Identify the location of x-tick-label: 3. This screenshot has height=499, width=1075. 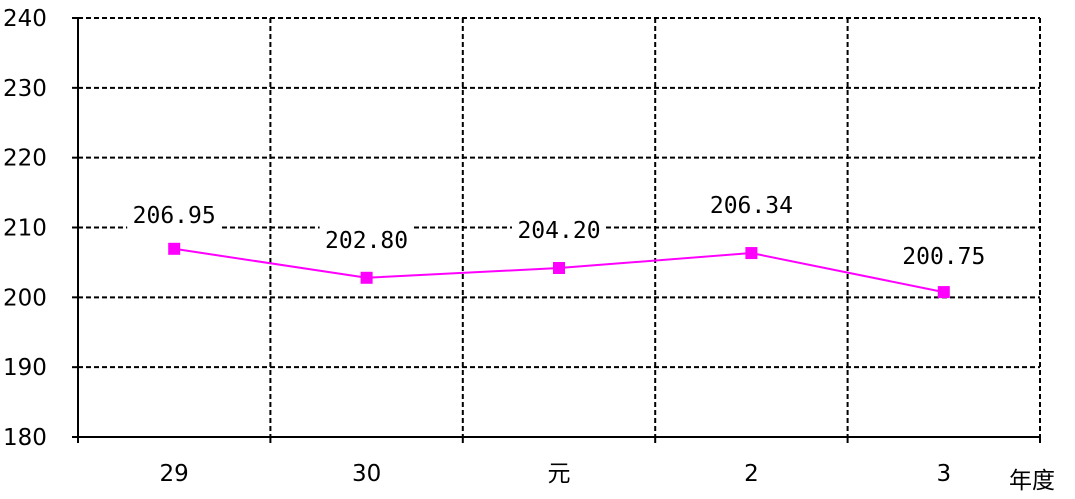
(943, 474).